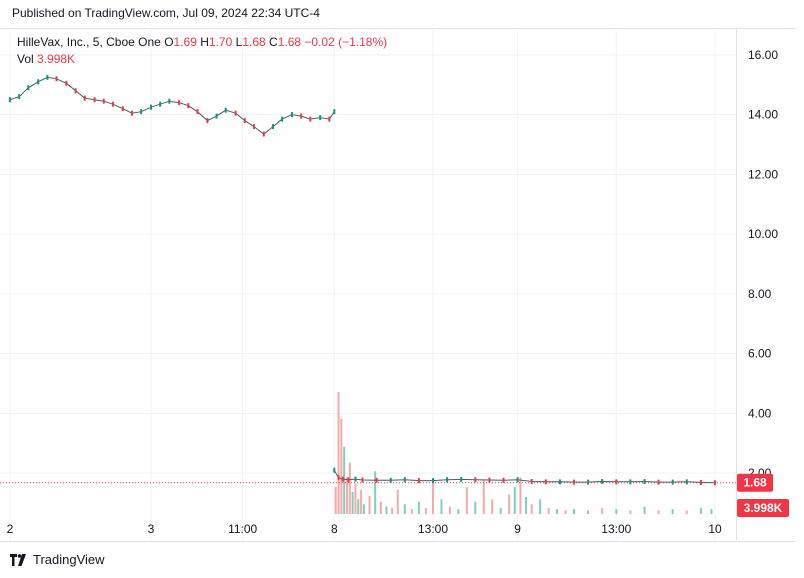 This screenshot has height=578, width=804. I want to click on x-tick-label: 2, so click(10, 529).